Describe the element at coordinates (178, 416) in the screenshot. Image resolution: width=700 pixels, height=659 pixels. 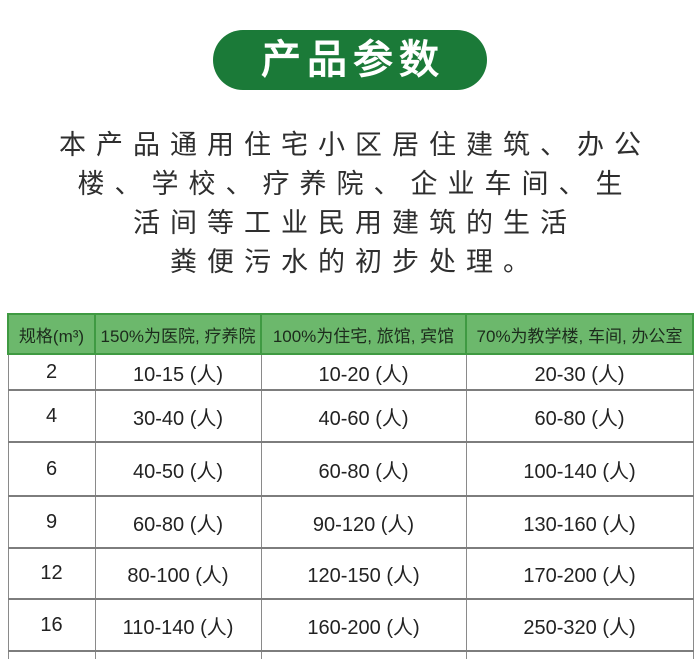
I see `cell-value: 30-40 (人)` at that location.